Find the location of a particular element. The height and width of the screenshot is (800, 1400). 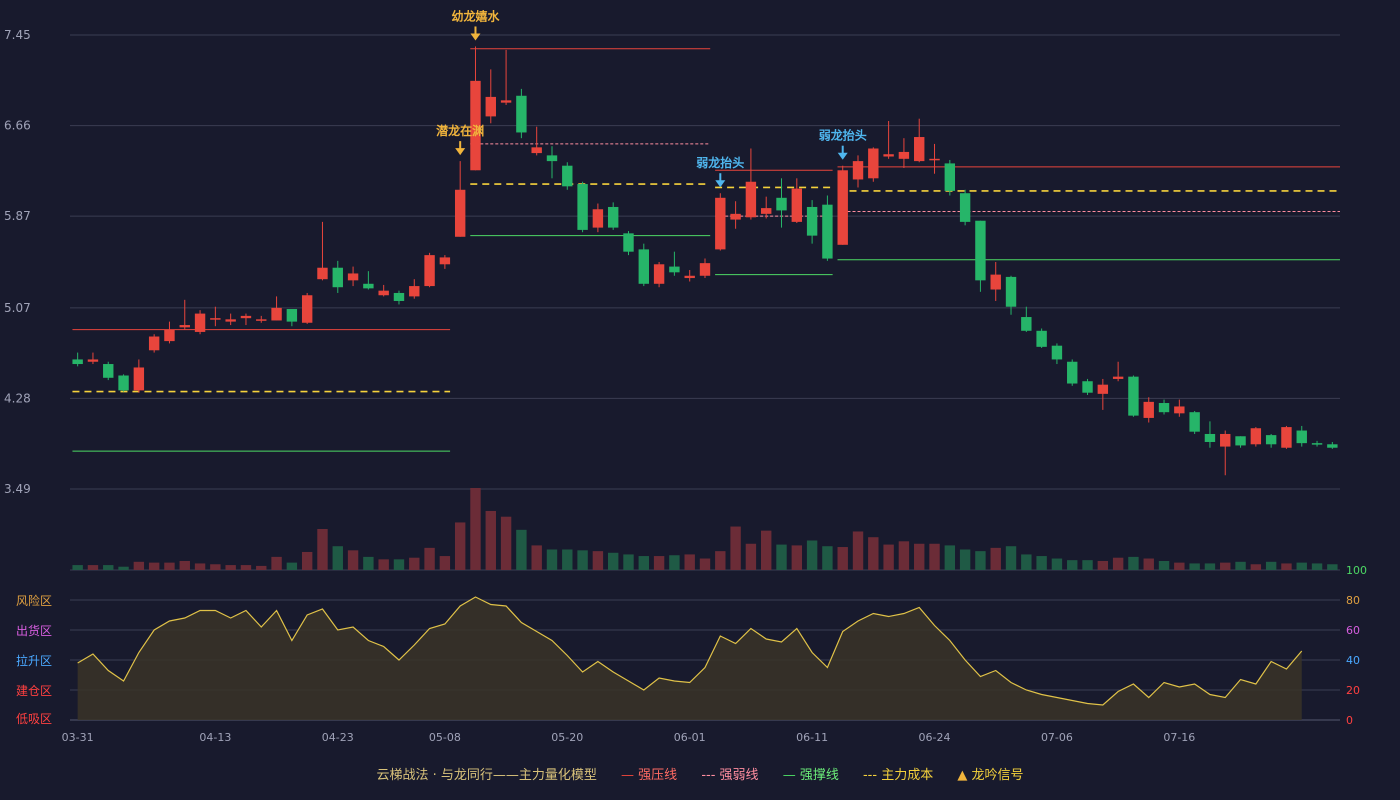

x-tick-label: 04-23 is located at coordinates (338, 737).